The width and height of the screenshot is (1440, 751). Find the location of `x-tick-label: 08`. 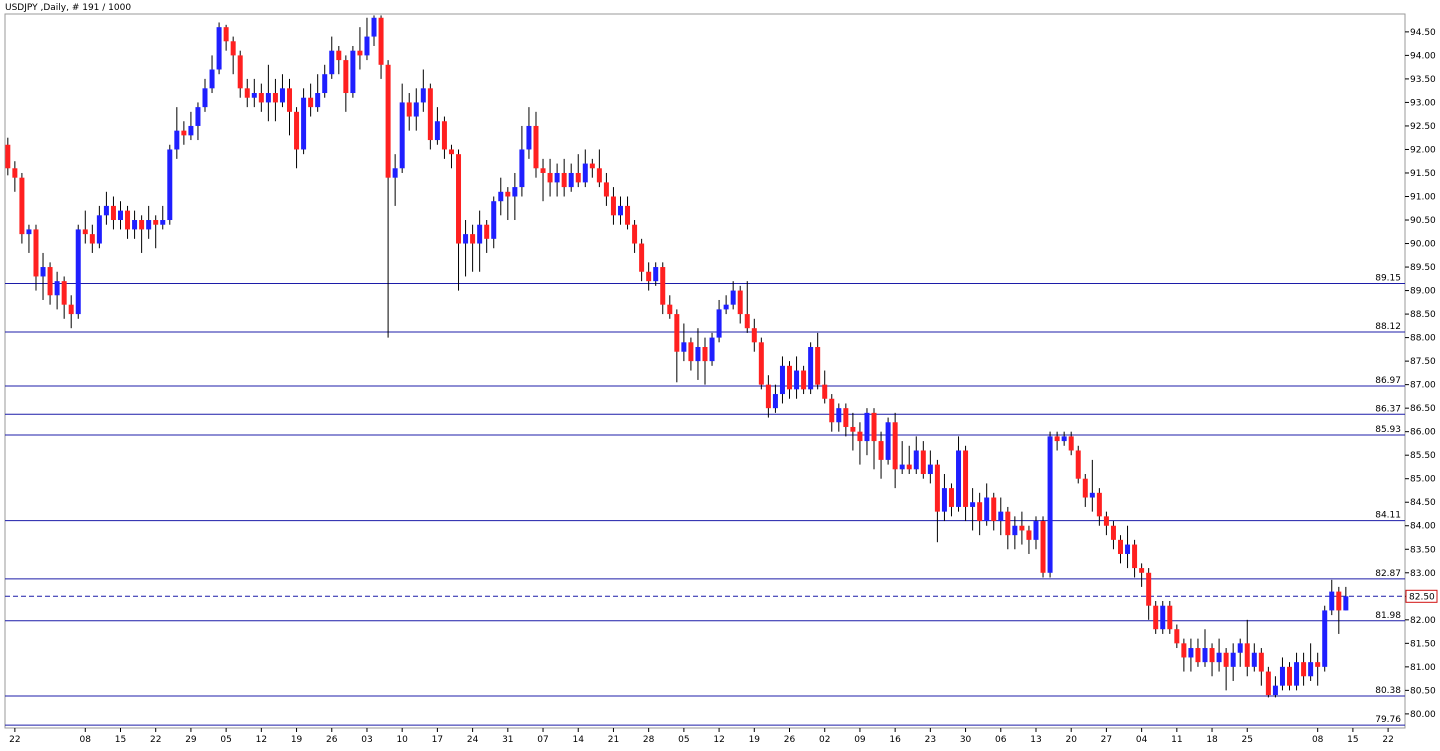

x-tick-label: 08 is located at coordinates (1318, 740).